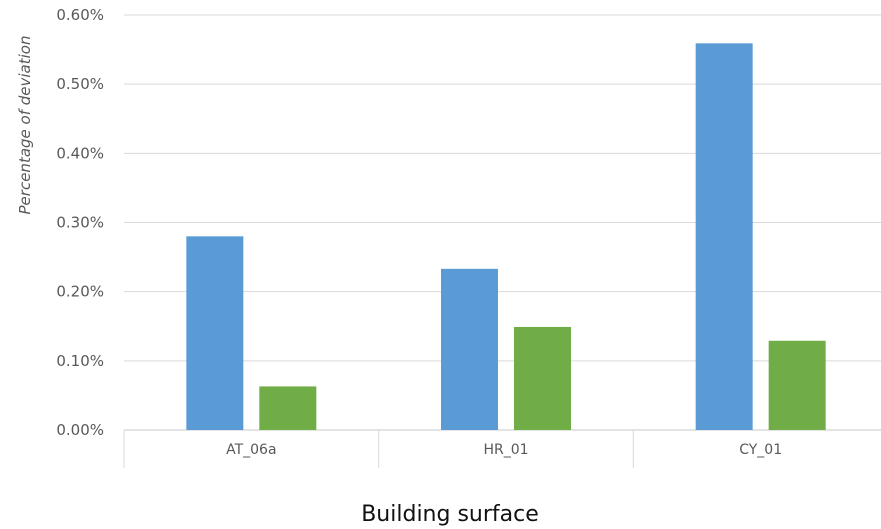 The width and height of the screenshot is (881, 529). What do you see at coordinates (25, 125) in the screenshot?
I see `y-axis-label: Percentage of deviation` at bounding box center [25, 125].